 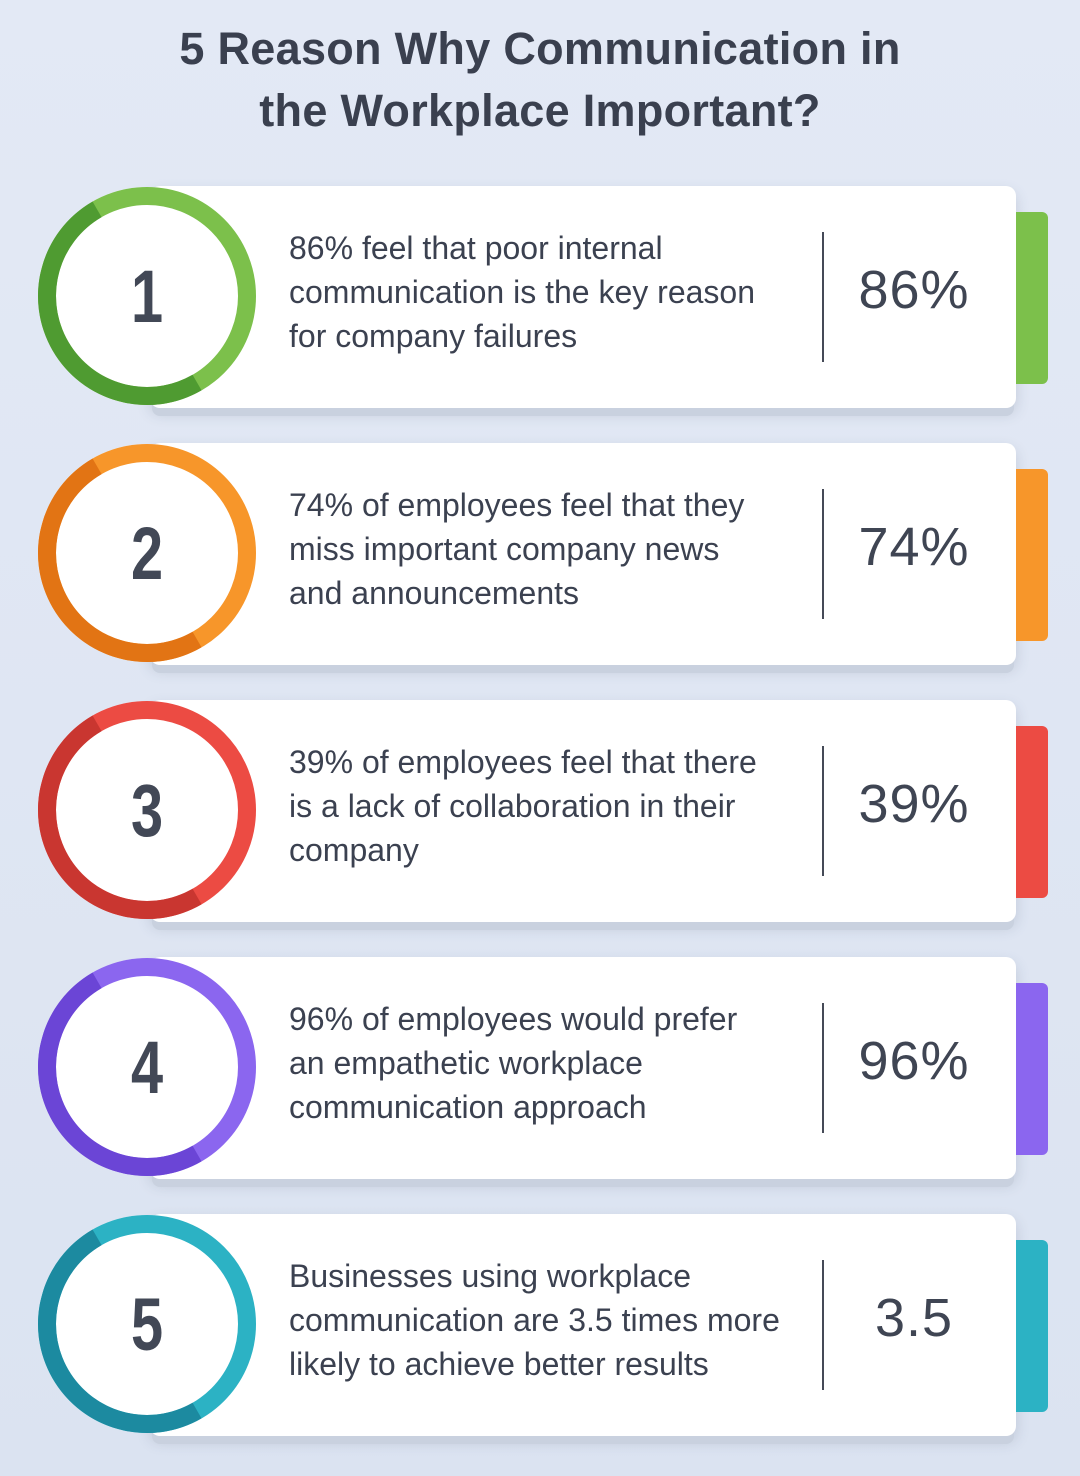 I want to click on reason-number-circle: 5, so click(x=147, y=1324).